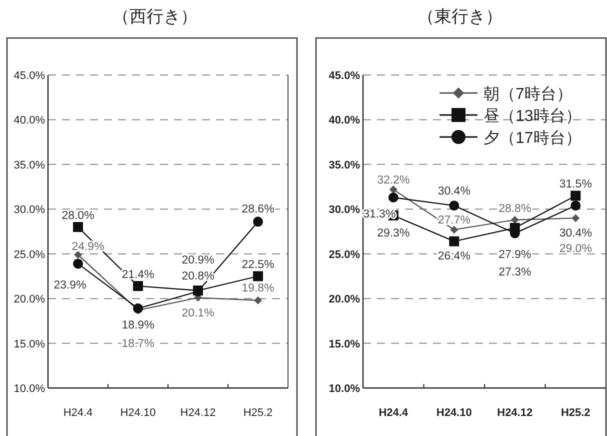 This screenshot has width=607, height=436. Describe the element at coordinates (515, 272) in the screenshot. I see `data-label: 27.3%` at that location.